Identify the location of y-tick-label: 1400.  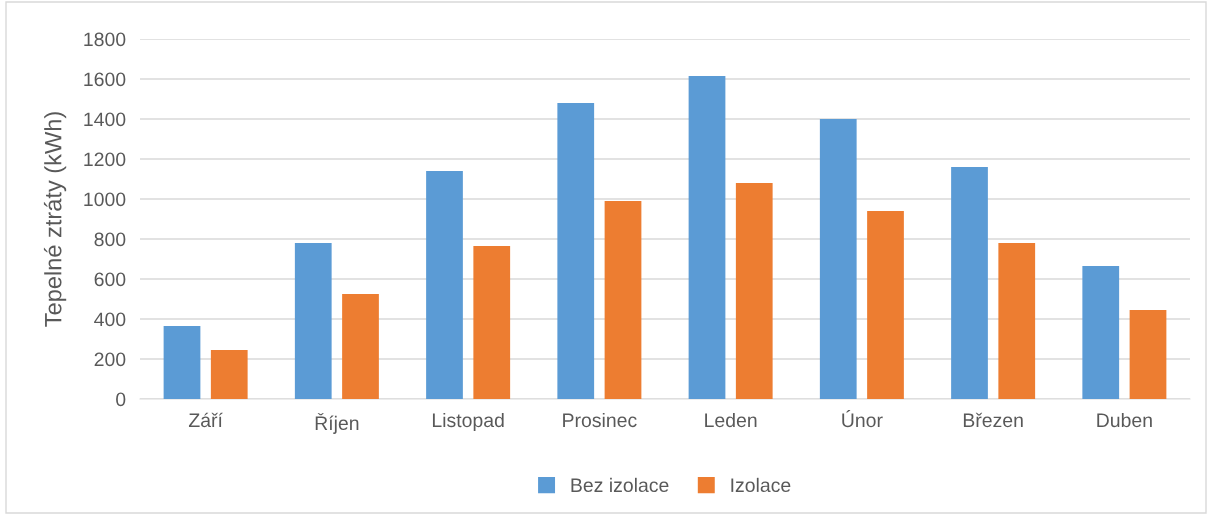
(105, 119).